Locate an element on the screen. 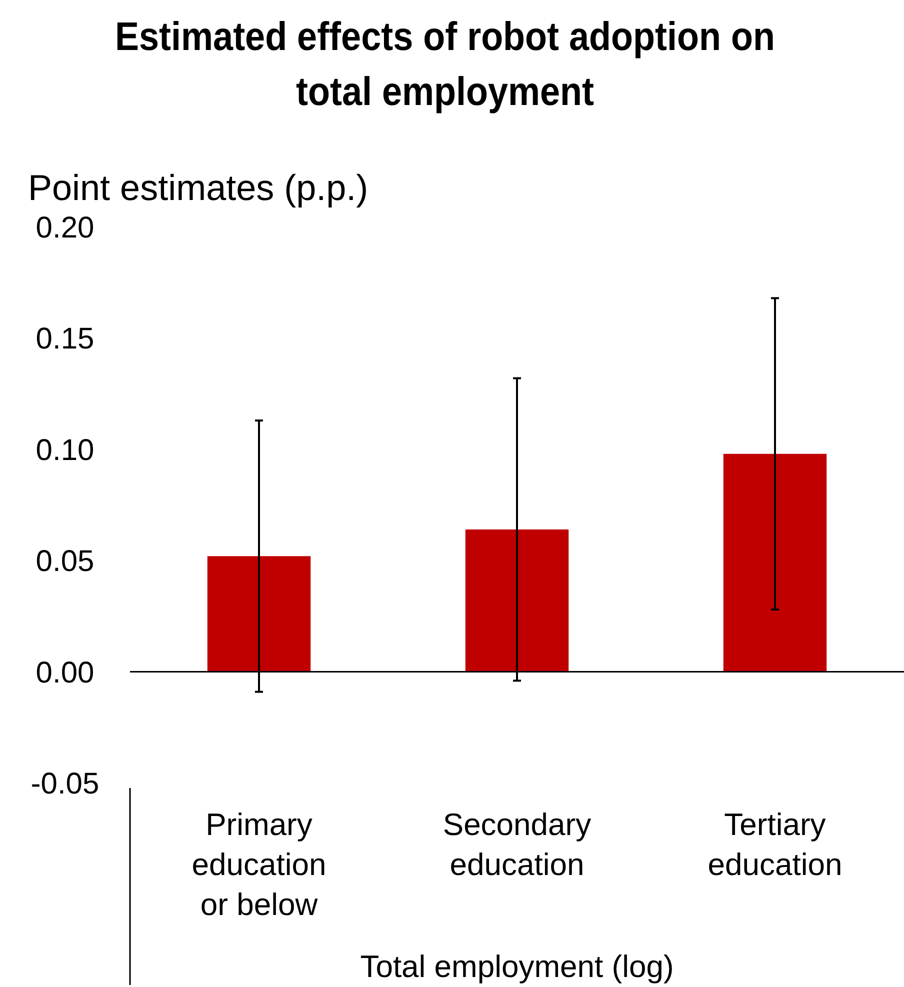 The image size is (904, 987). y-tick-label: 0.00 is located at coordinates (65, 673).